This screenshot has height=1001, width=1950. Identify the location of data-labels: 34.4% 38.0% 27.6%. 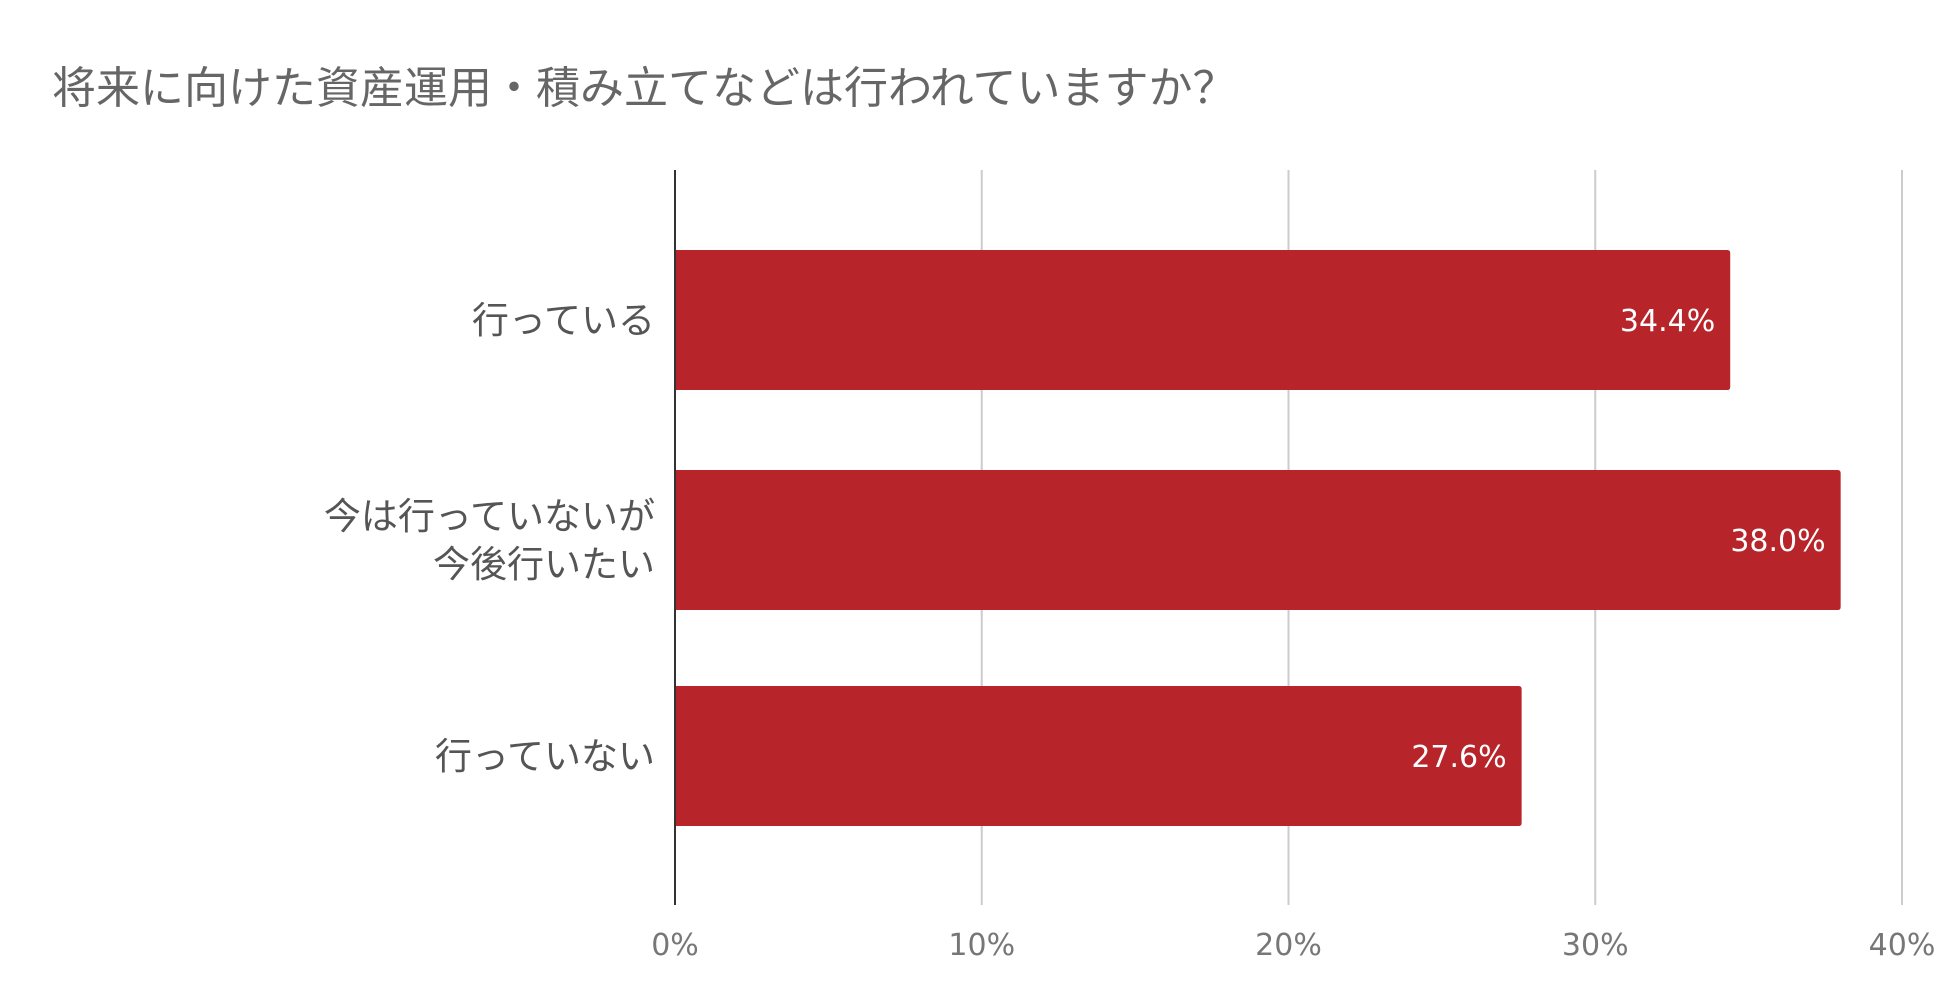
(1618, 539).